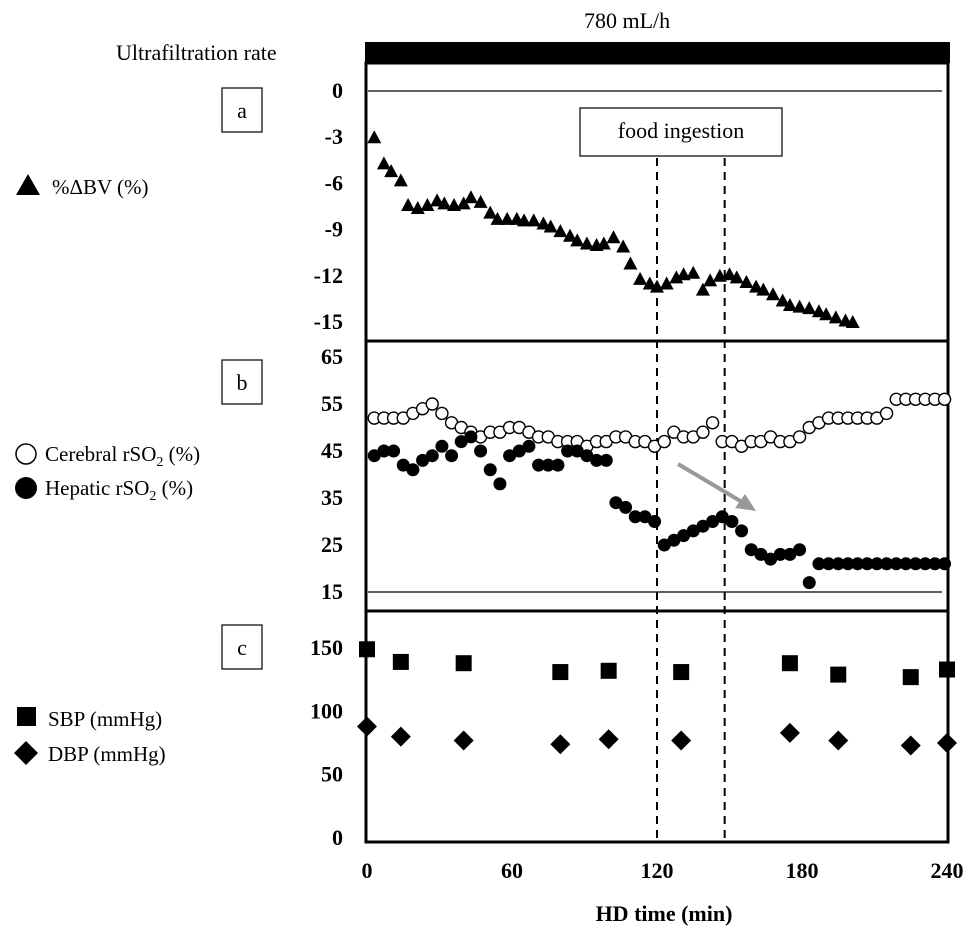 The height and width of the screenshot is (938, 972). Describe the element at coordinates (745, 502) in the screenshot. I see `trend-arrow-head` at that location.